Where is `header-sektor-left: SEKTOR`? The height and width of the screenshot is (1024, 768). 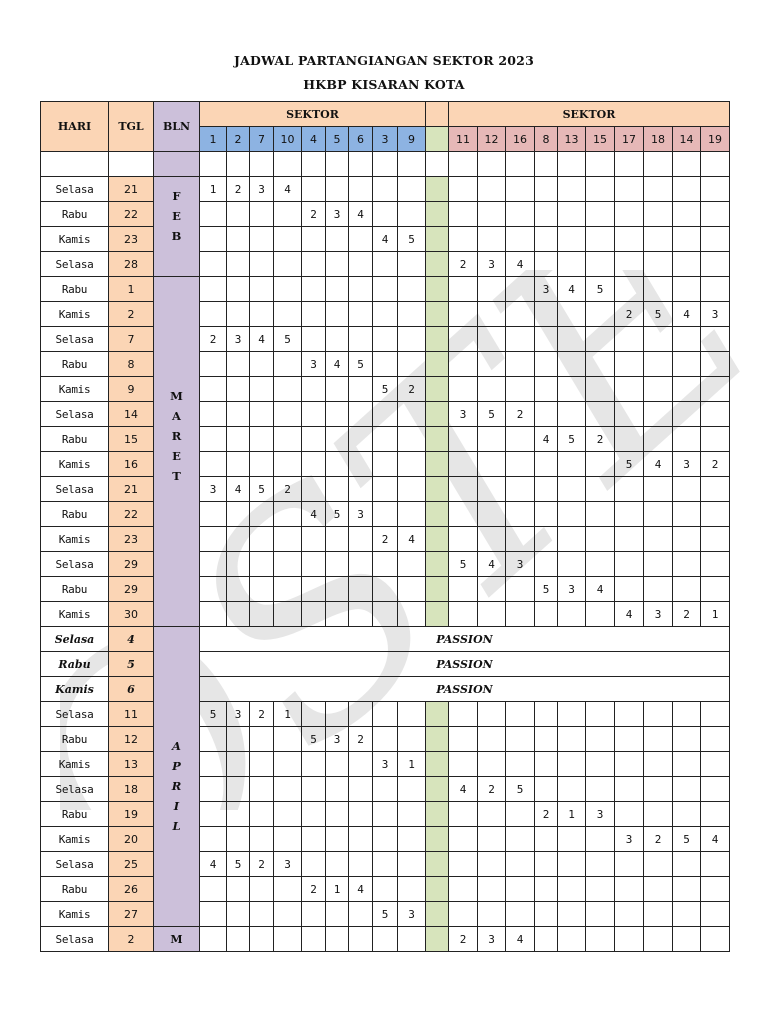 header-sektor-left: SEKTOR is located at coordinates (312, 114).